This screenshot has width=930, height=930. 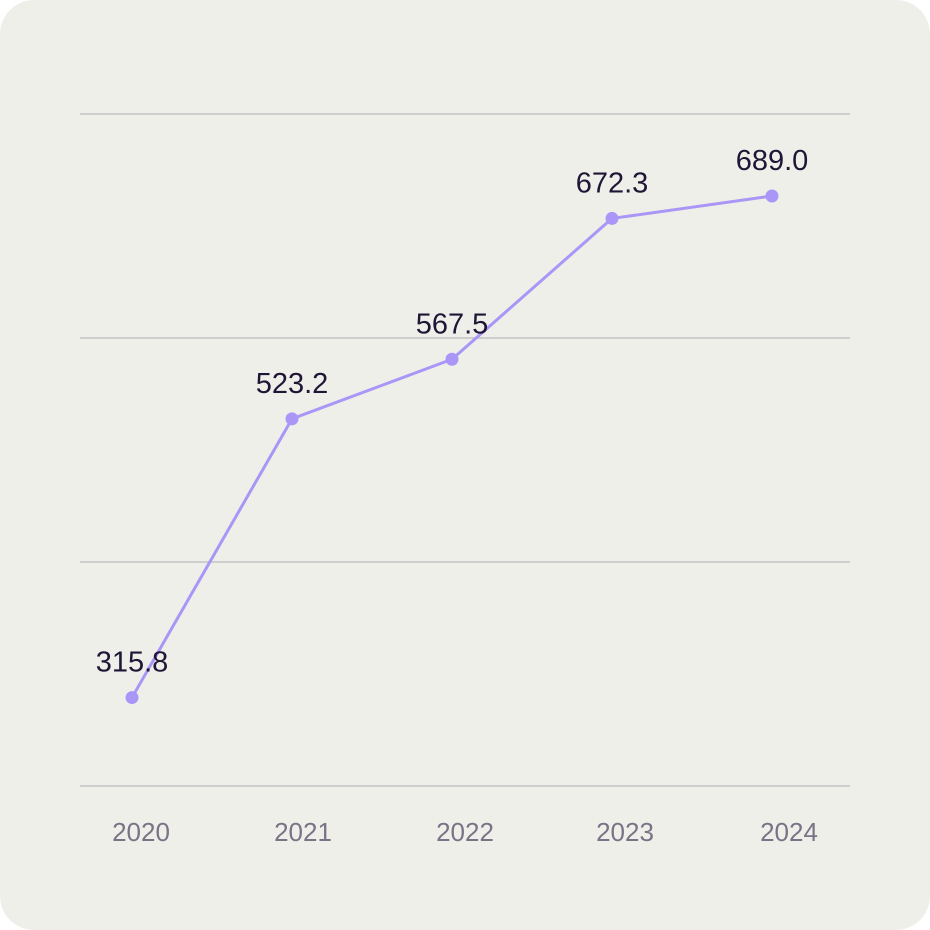 What do you see at coordinates (452, 359) in the screenshot?
I see `data-point-2022` at bounding box center [452, 359].